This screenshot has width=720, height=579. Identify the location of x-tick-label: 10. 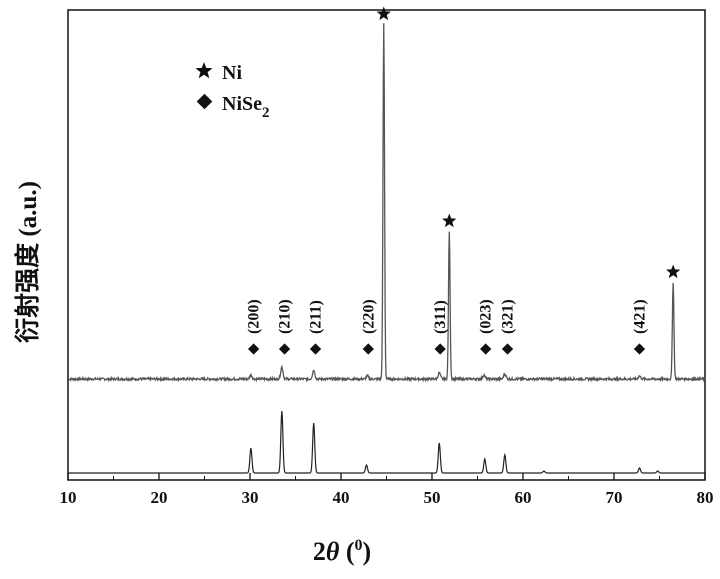
(68, 497).